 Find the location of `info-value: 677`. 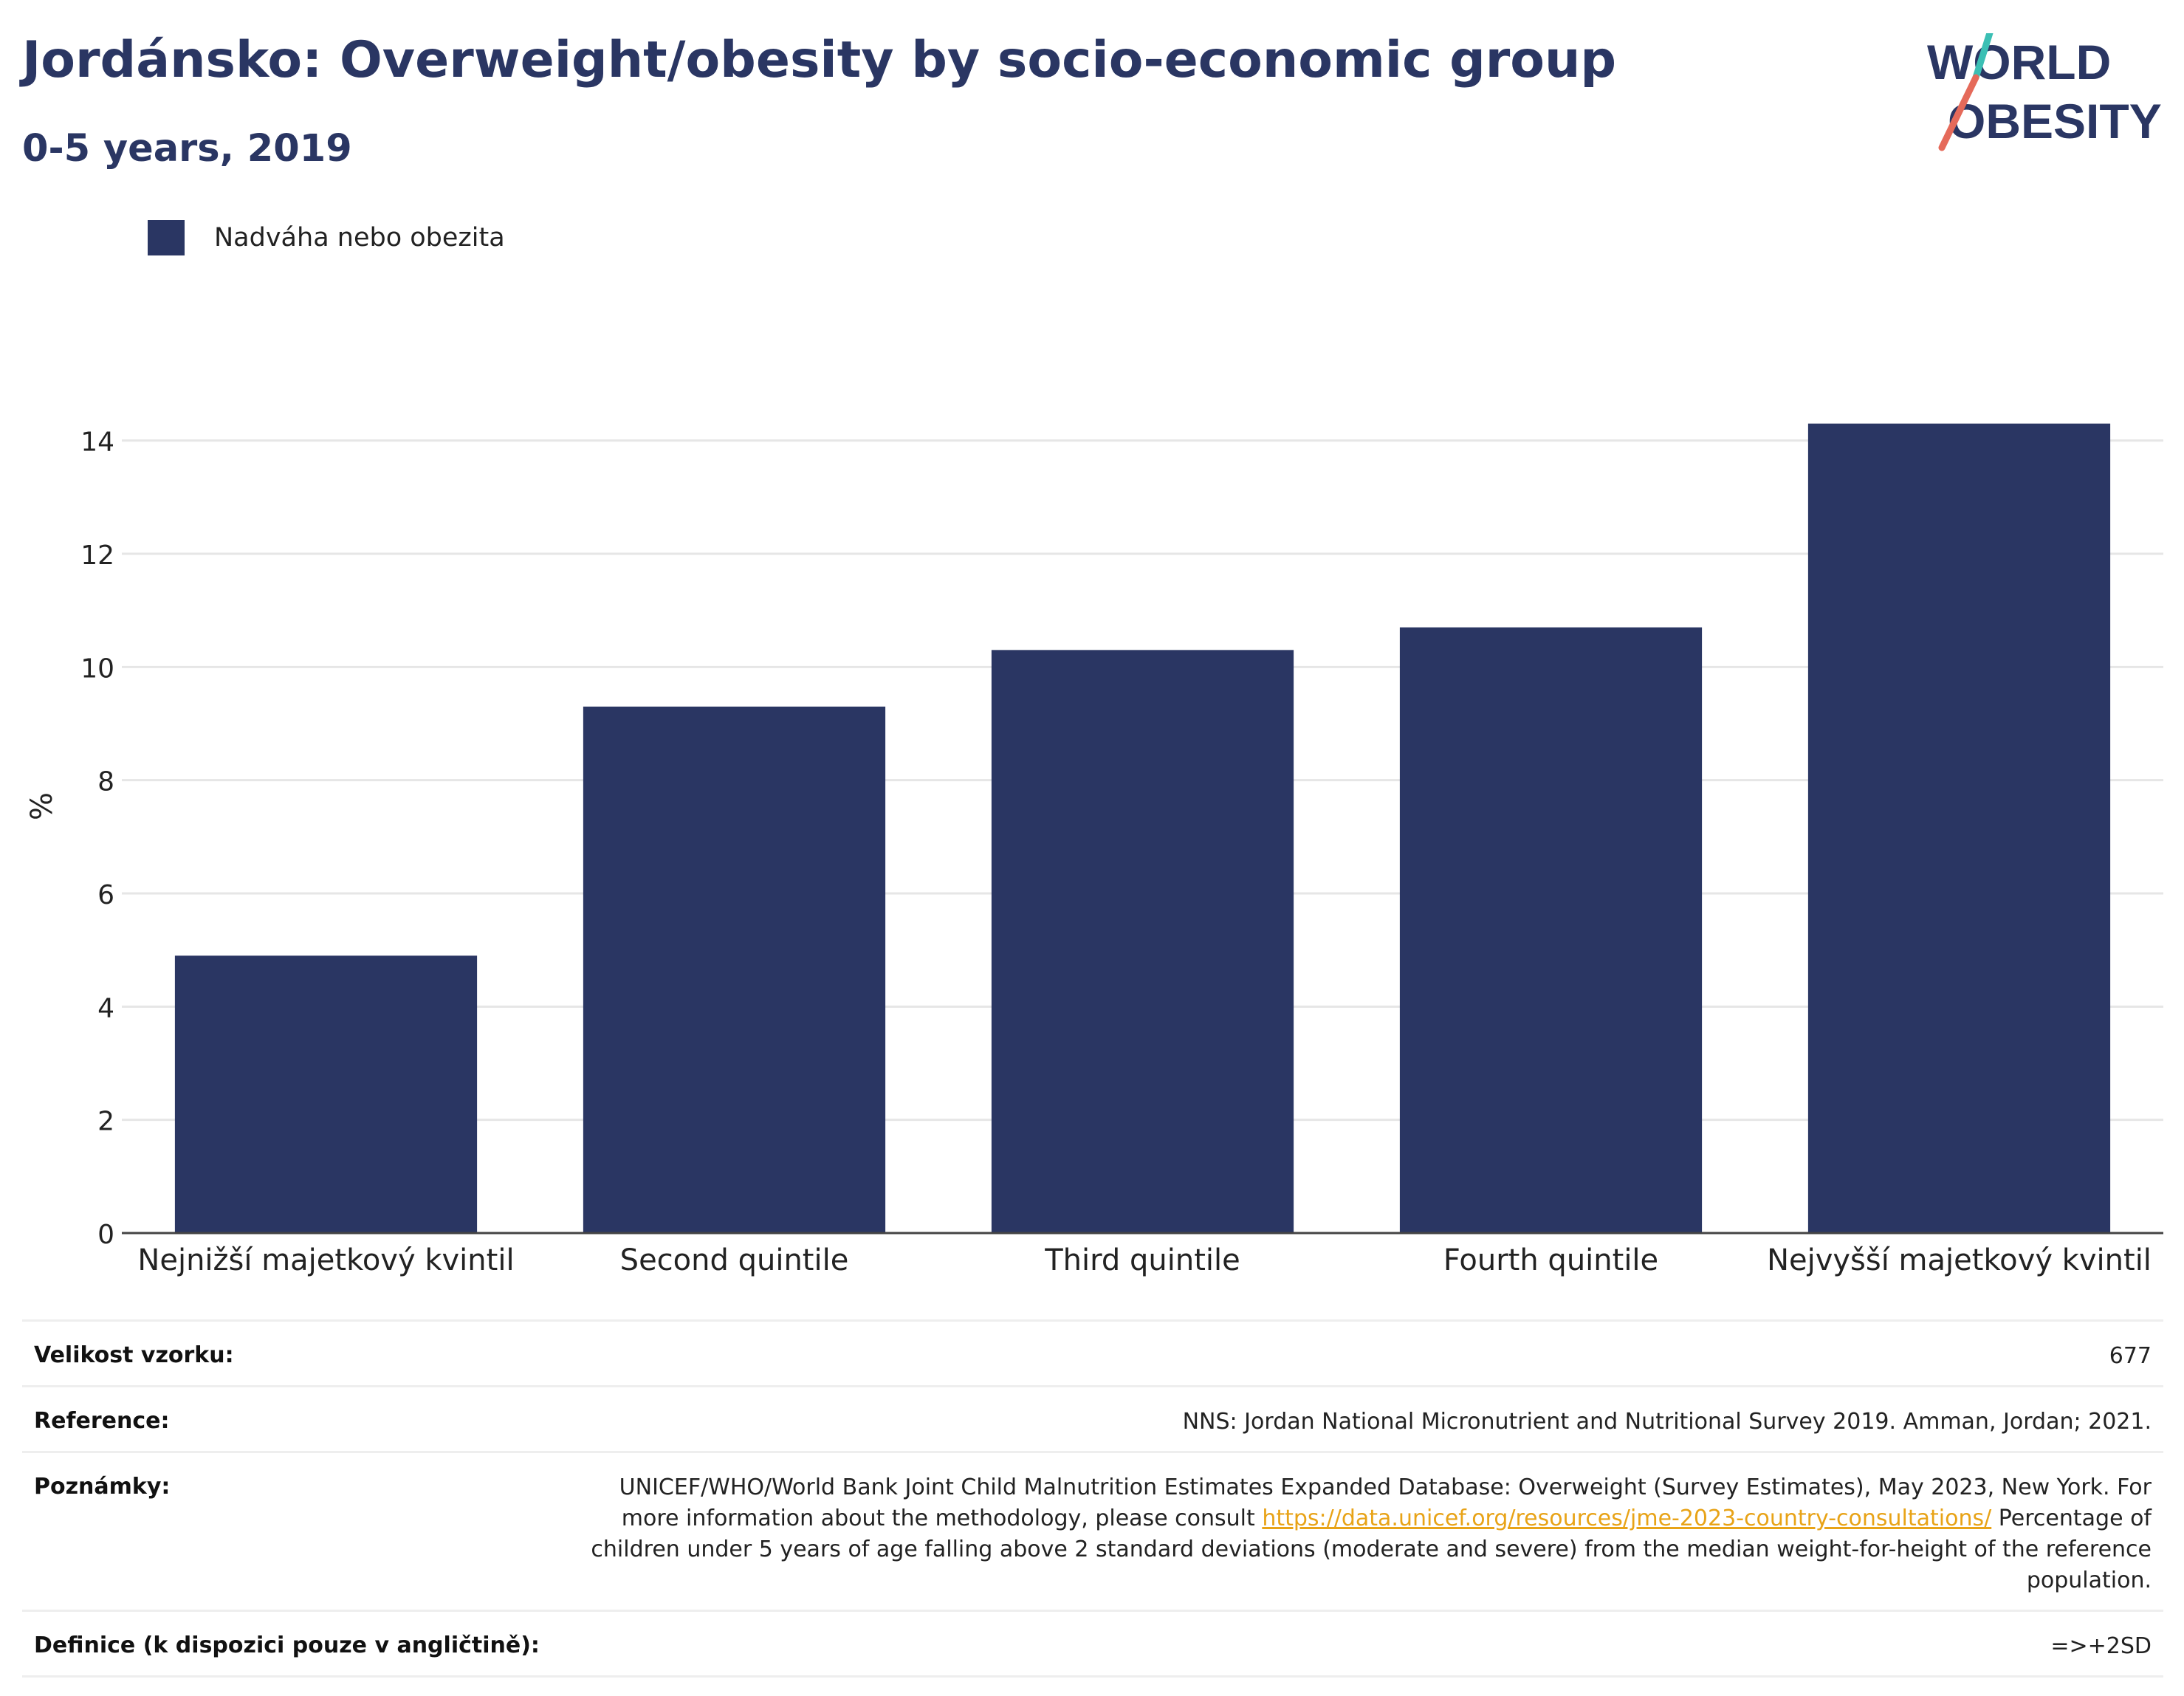

info-value: 677 is located at coordinates (2131, 1356).